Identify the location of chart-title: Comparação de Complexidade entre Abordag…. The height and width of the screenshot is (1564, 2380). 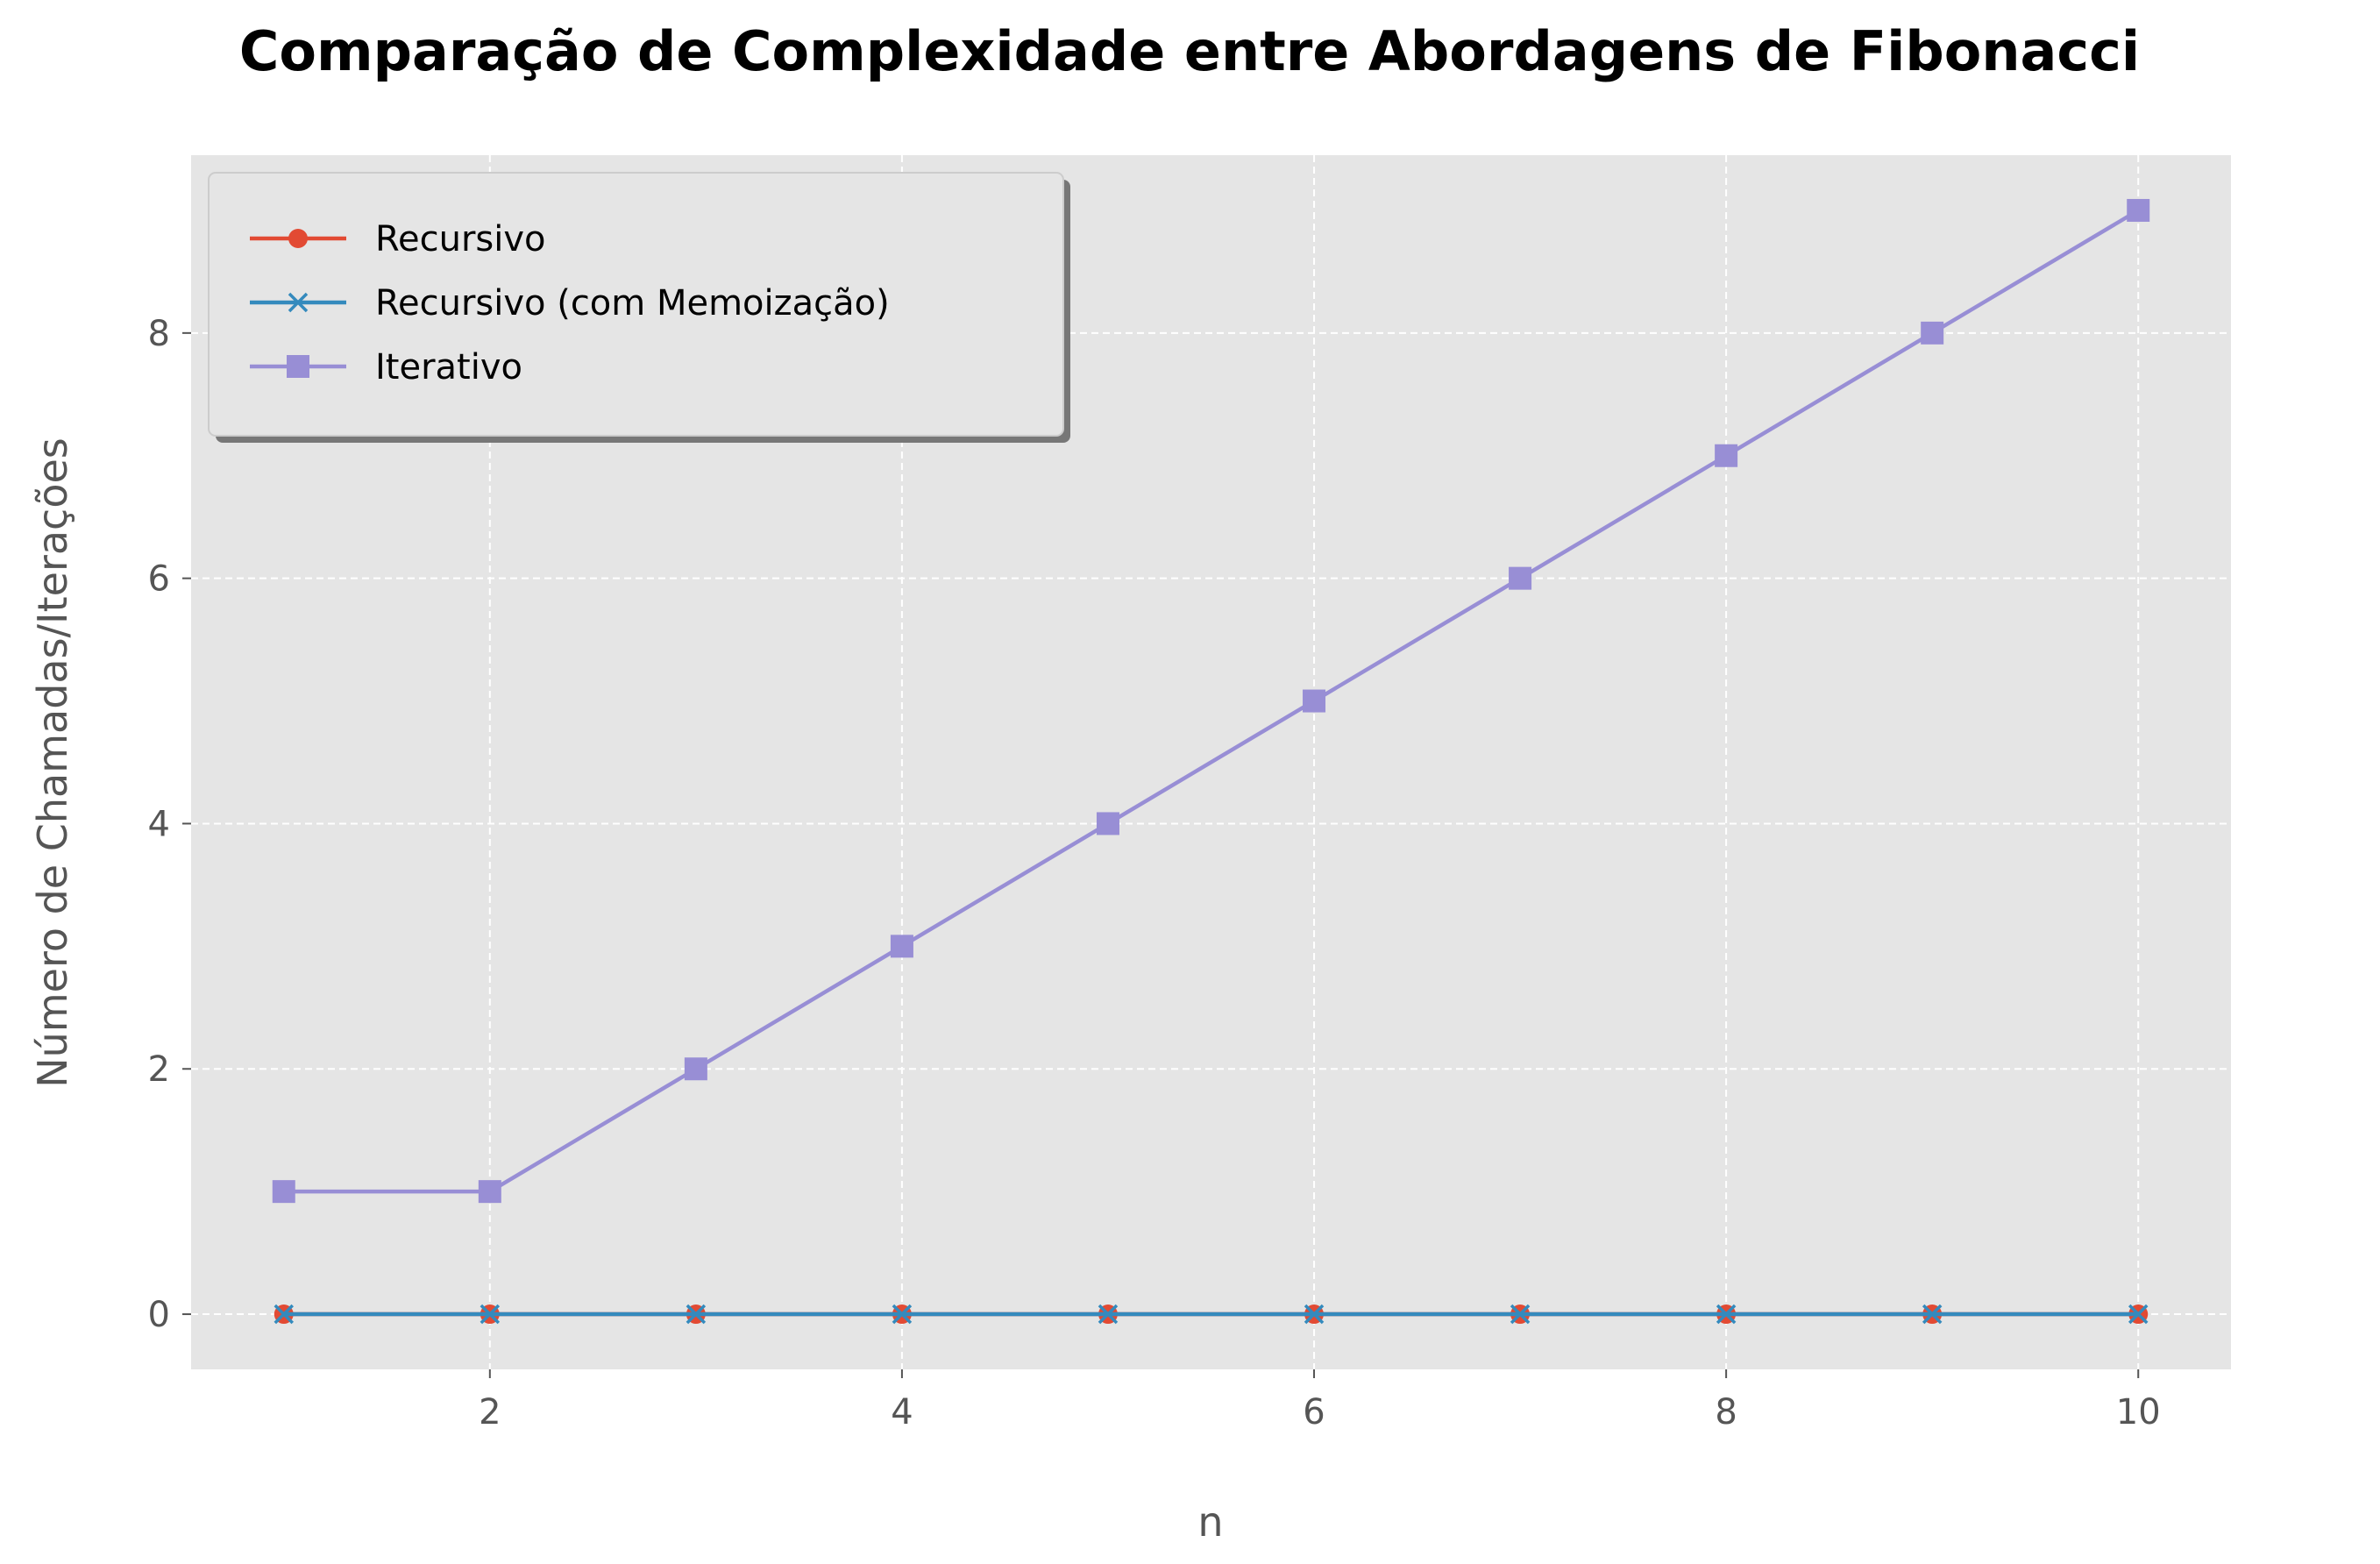
(1189, 51).